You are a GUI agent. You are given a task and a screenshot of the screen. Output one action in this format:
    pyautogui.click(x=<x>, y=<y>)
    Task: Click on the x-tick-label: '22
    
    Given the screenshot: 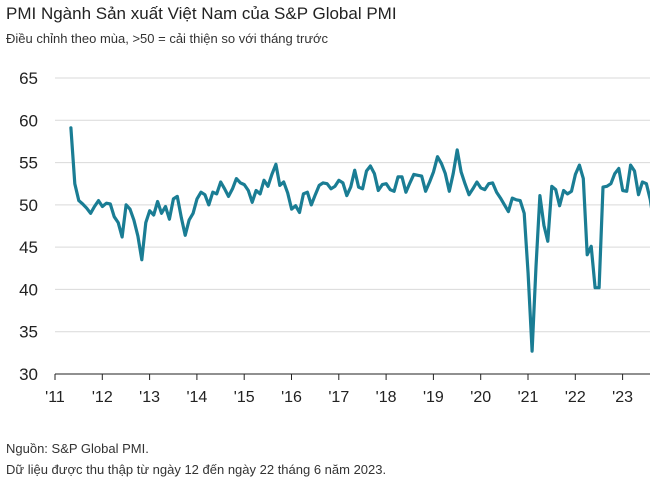 What is the action you would take?
    pyautogui.click(x=575, y=397)
    